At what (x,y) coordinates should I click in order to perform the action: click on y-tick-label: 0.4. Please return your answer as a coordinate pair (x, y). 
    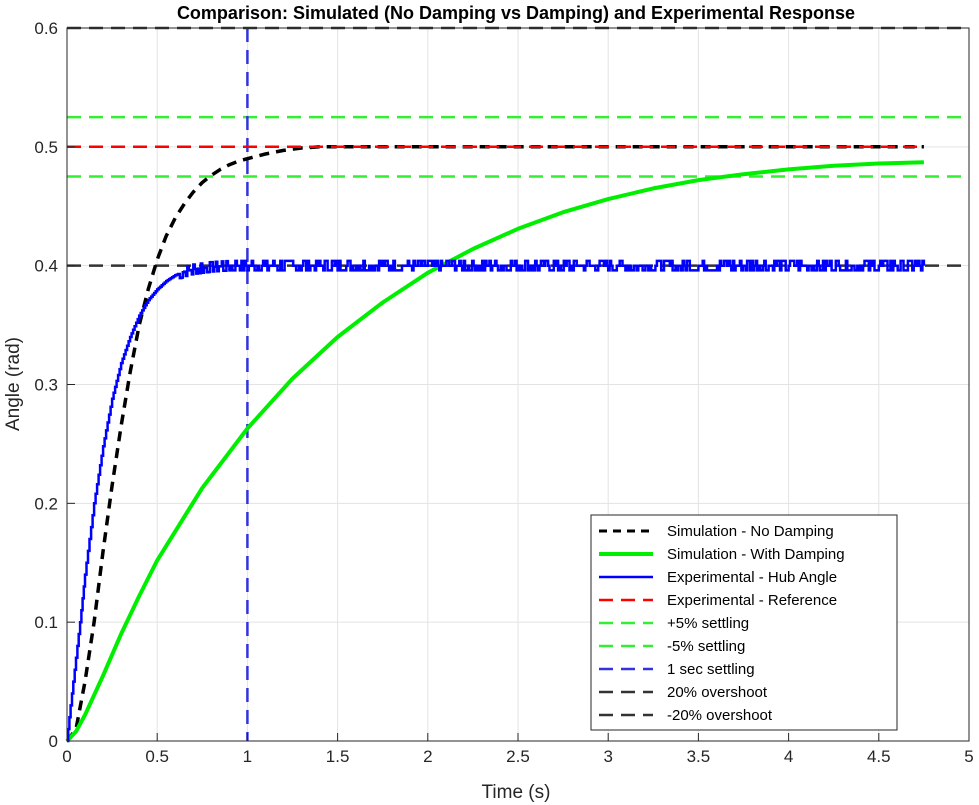
    Looking at the image, I should click on (46, 266).